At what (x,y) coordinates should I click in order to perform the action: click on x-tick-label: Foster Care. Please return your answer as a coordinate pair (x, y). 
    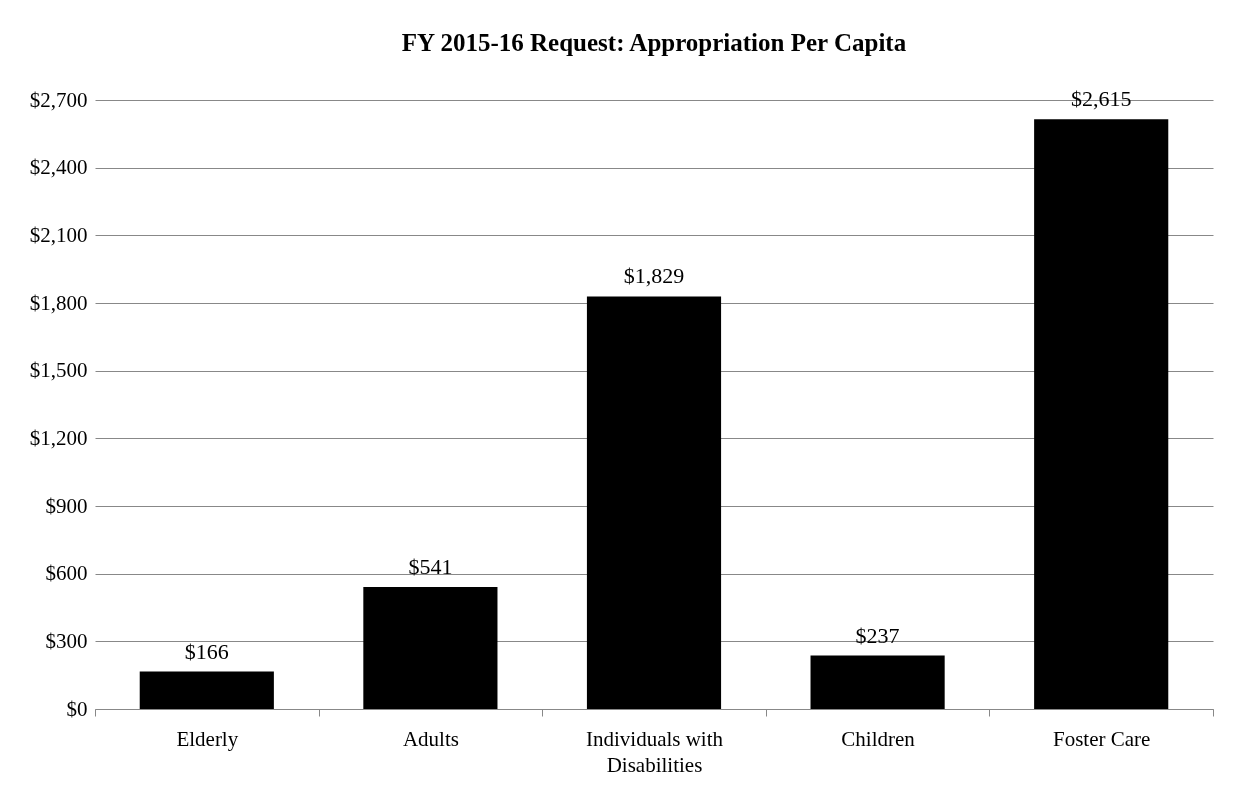
    Looking at the image, I should click on (1102, 738).